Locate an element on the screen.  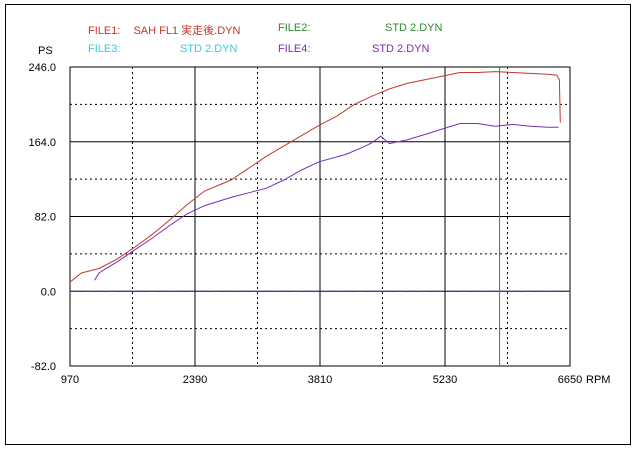
legend-file1-label: FILE1: is located at coordinates (104, 31).